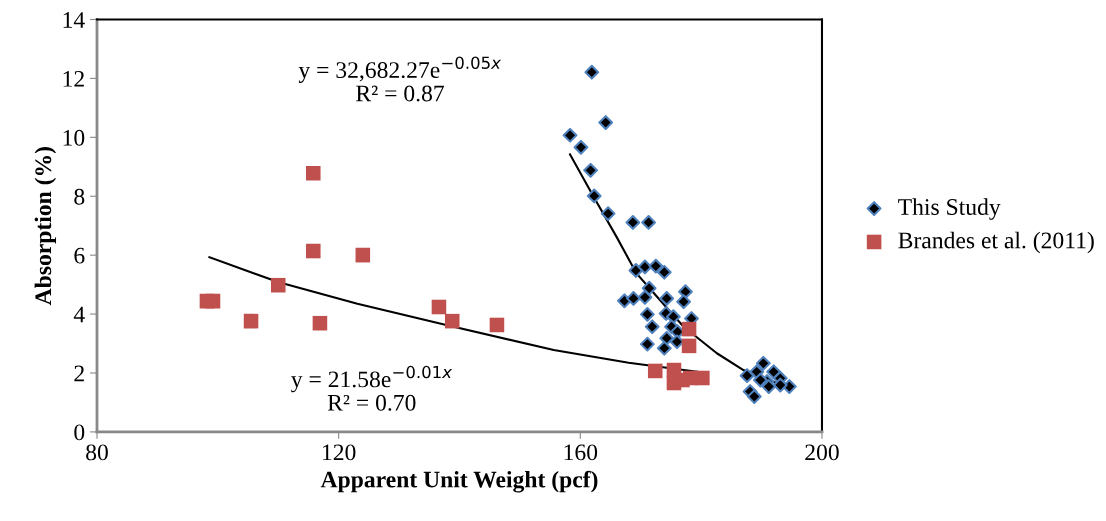 This screenshot has height=521, width=1106. Describe the element at coordinates (581, 452) in the screenshot. I see `x-tick-label: 160` at that location.